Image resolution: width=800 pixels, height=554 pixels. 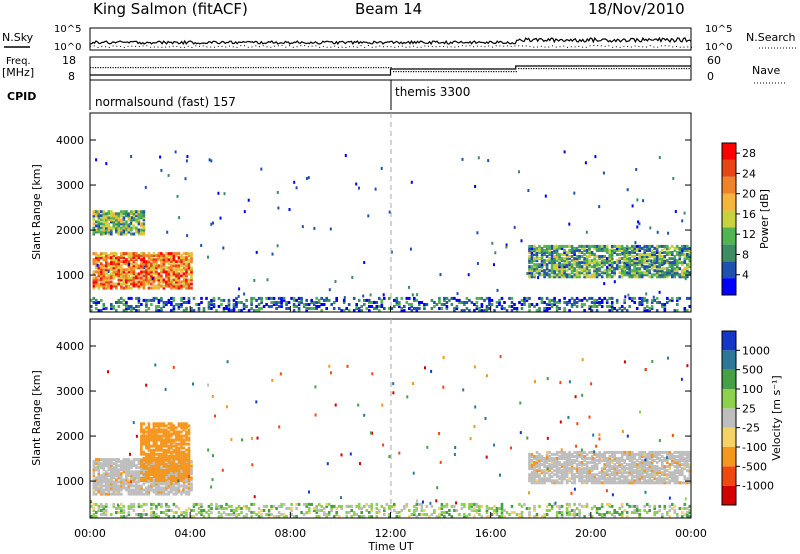 I want to click on colorbar-tick-label: 8, so click(x=745, y=254).